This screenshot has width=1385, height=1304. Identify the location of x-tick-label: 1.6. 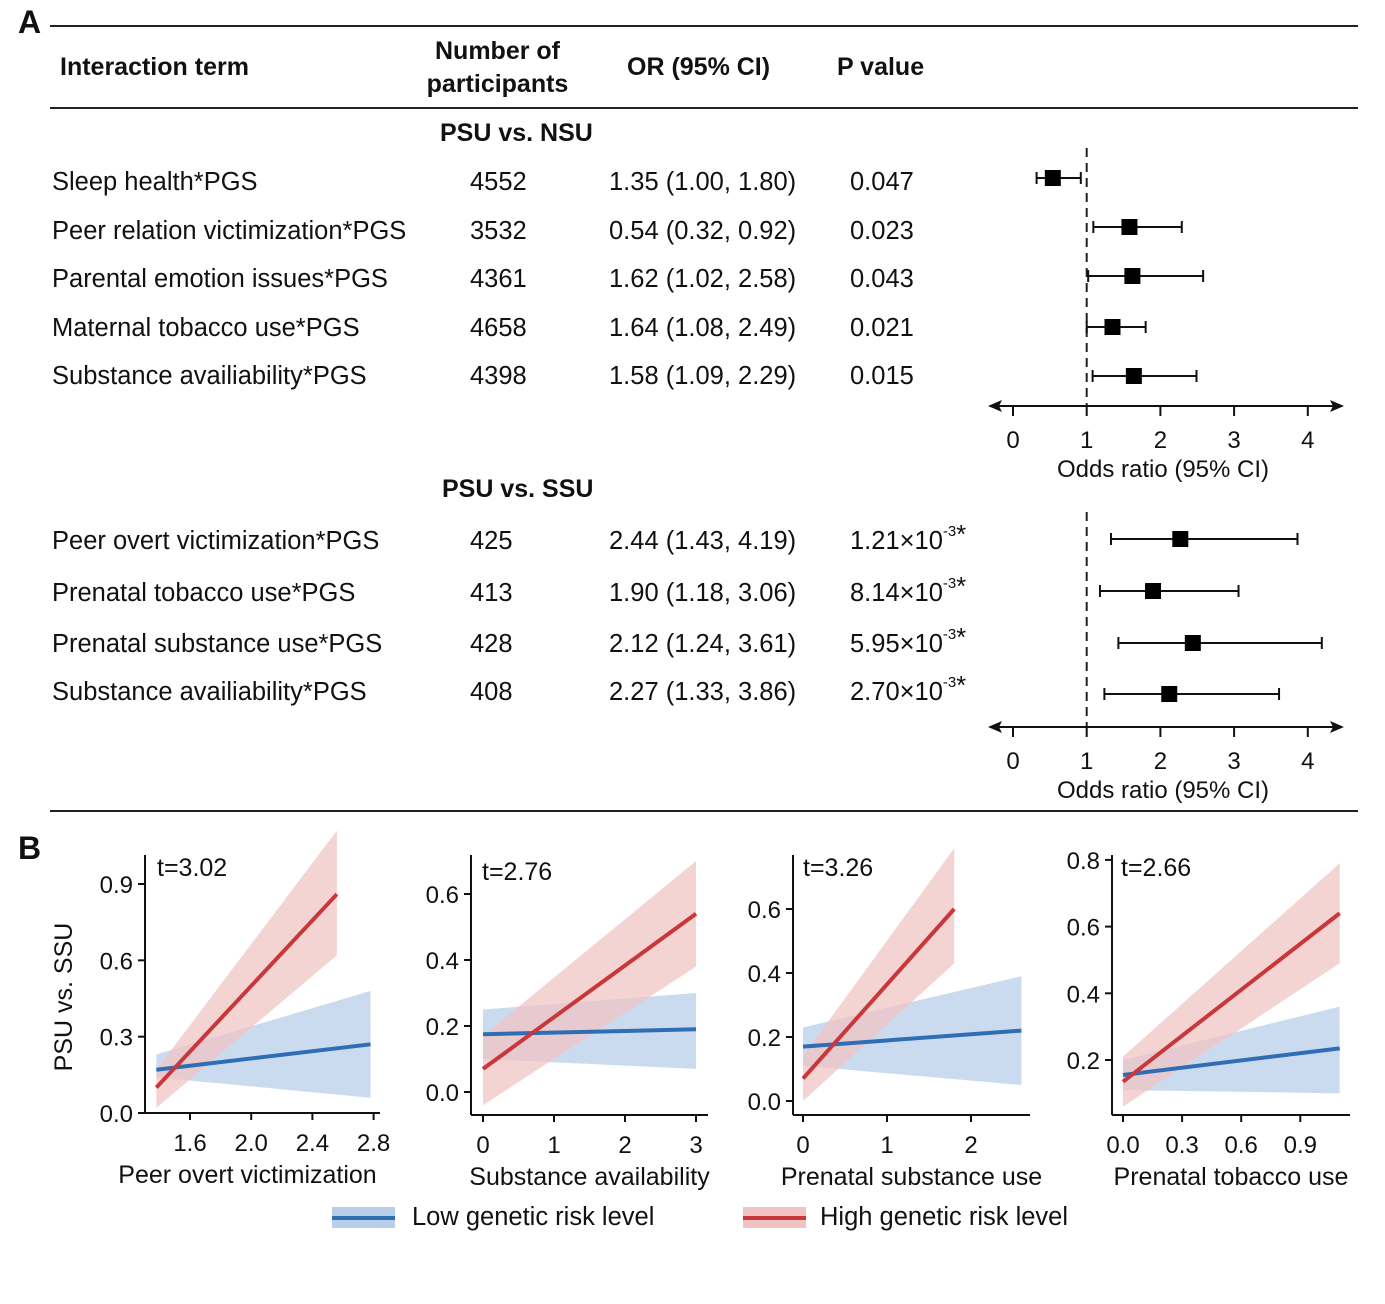
(189, 1143).